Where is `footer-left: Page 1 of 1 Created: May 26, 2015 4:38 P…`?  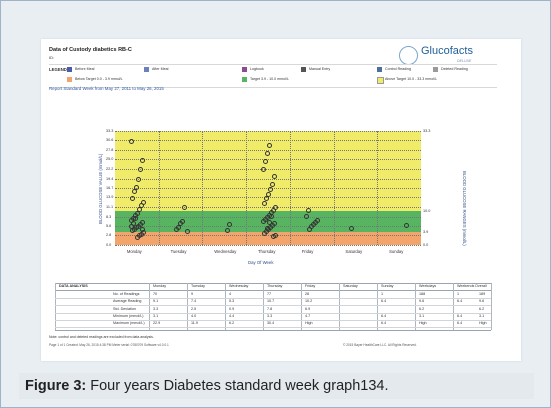 footer-left: Page 1 of 1 Created: May 26, 2015 4:38 P… is located at coordinates (109, 345).